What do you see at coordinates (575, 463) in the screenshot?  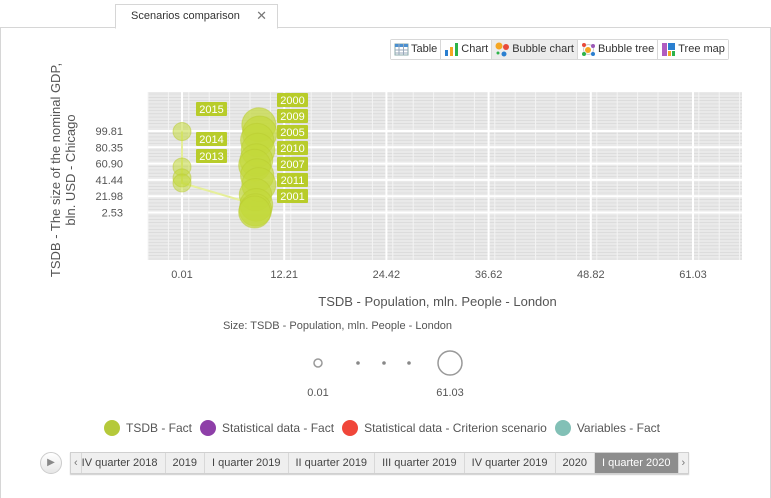 I see `timeline-item: 2020` at bounding box center [575, 463].